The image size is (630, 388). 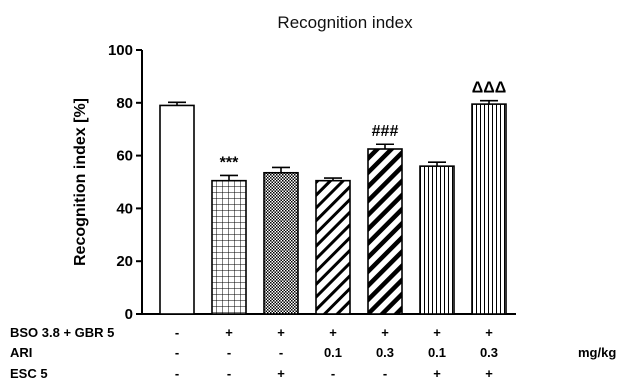 What do you see at coordinates (120, 50) in the screenshot?
I see `y-tick-label: 100` at bounding box center [120, 50].